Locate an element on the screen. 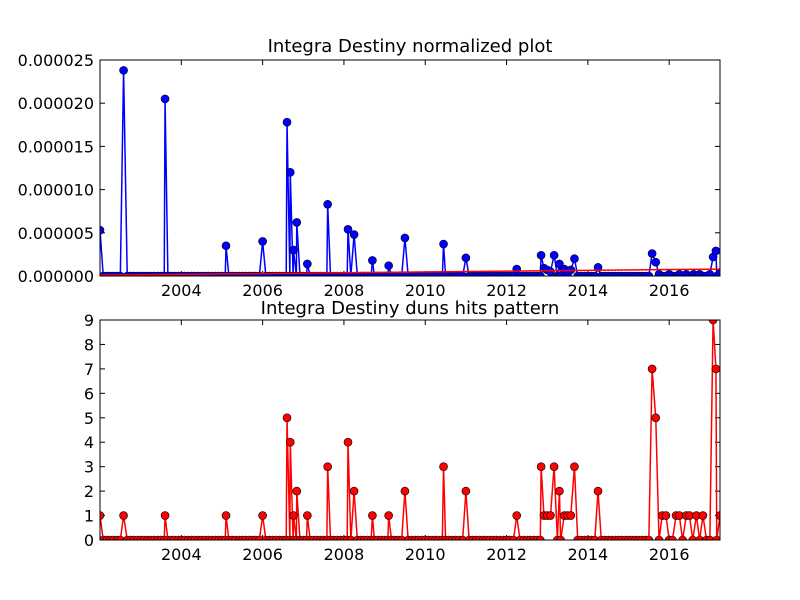 The image size is (800, 600). duns-hits-plot-x-tick-label: 2004 is located at coordinates (181, 554).